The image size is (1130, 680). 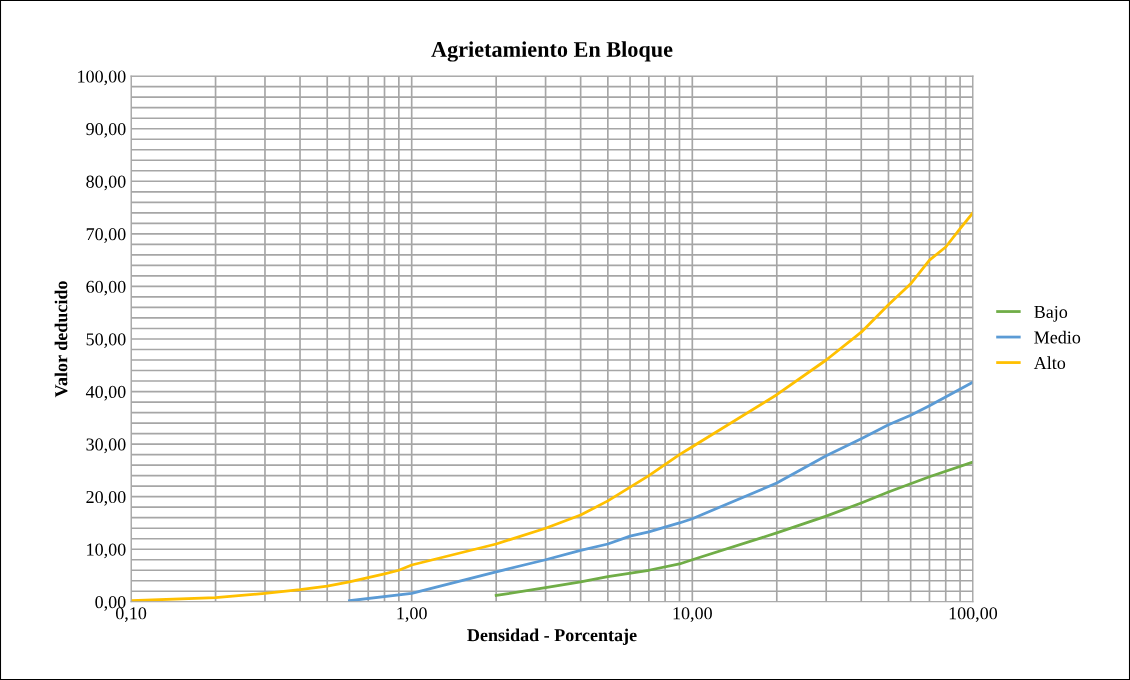 I want to click on chart-title: Agrietamiento En Bloque, so click(x=552, y=51).